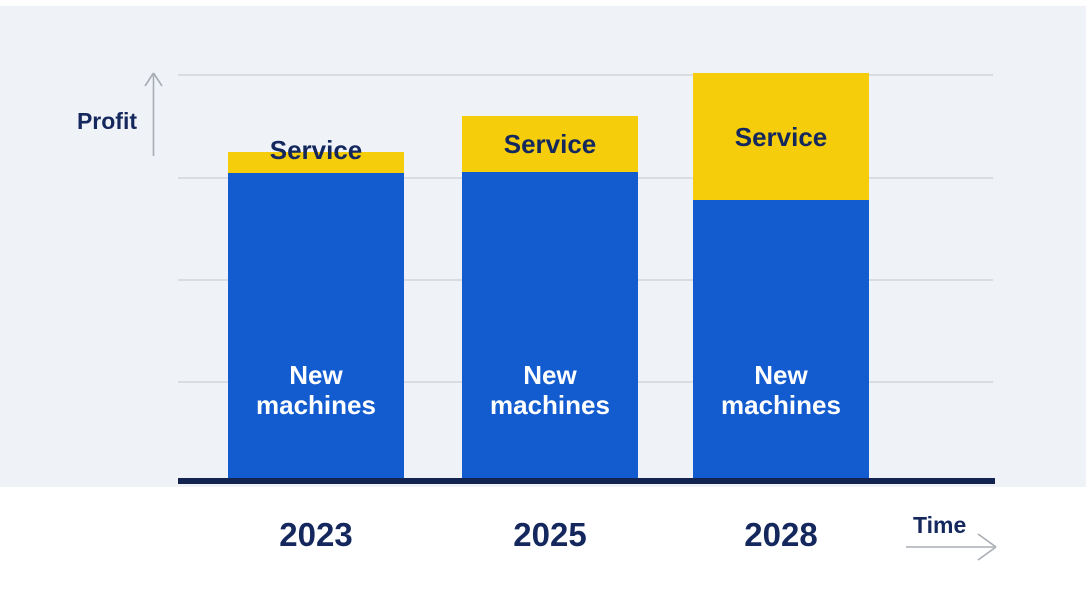  Describe the element at coordinates (316, 534) in the screenshot. I see `x-axis-category-label: 2023` at that location.